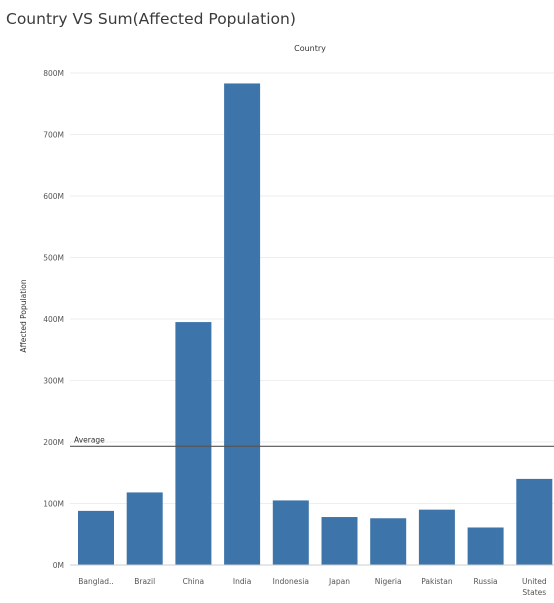 This screenshot has height=603, width=554. What do you see at coordinates (151, 19) in the screenshot?
I see `chart-title: Country VS Sum(Affected Population)` at bounding box center [151, 19].